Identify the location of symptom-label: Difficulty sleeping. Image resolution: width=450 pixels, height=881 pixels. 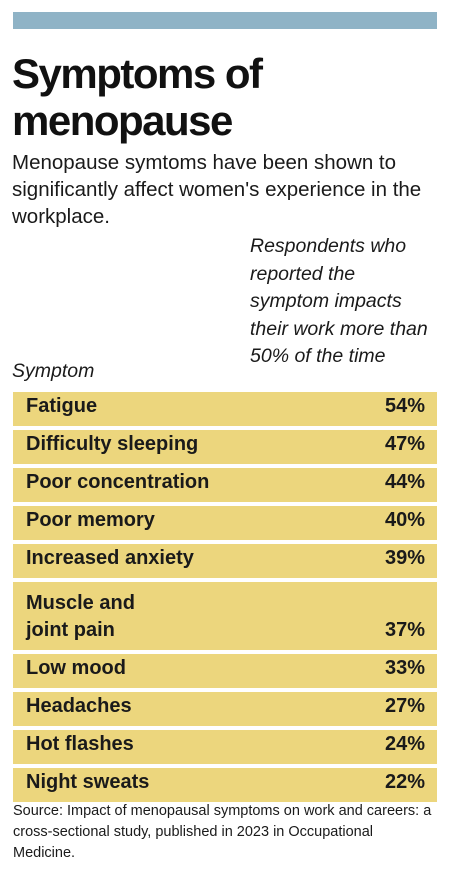
(112, 444).